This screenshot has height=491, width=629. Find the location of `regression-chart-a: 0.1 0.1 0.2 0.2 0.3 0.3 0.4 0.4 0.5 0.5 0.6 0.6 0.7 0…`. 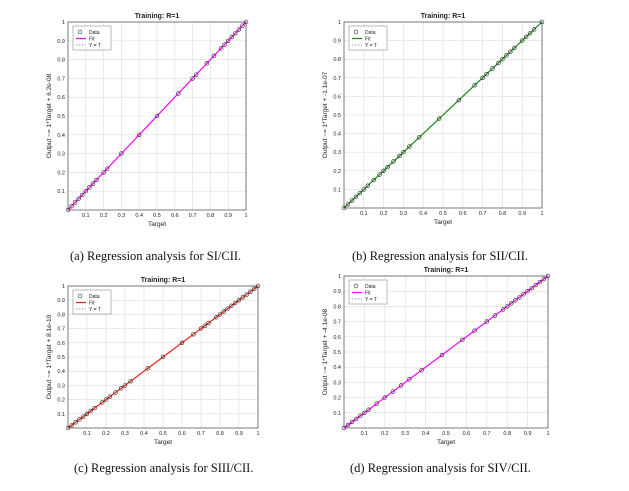

regression-chart-a: 0.1 0.1 0.2 0.2 0.3 0.3 0.4 0.4 0.5 0.5 0.6 0.6 0.7 0… is located at coordinates (147, 120).